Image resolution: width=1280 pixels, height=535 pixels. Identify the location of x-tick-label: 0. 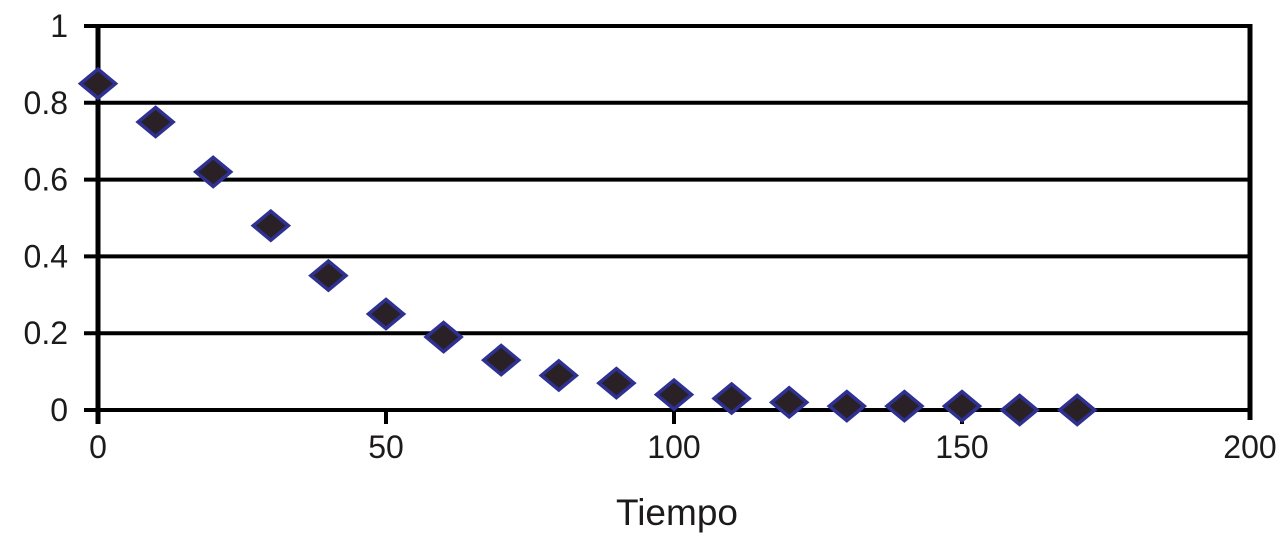
(98, 447).